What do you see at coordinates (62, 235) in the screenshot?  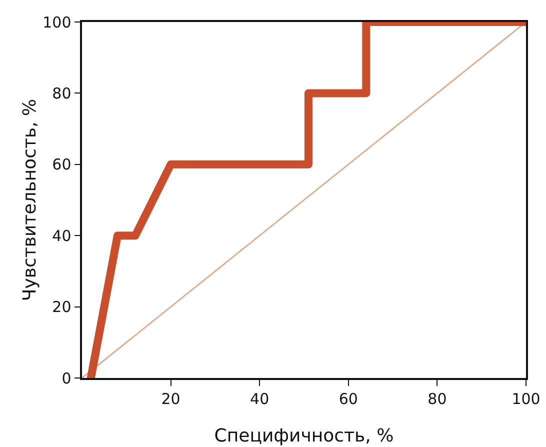 I see `y-tick-label: 40` at bounding box center [62, 235].